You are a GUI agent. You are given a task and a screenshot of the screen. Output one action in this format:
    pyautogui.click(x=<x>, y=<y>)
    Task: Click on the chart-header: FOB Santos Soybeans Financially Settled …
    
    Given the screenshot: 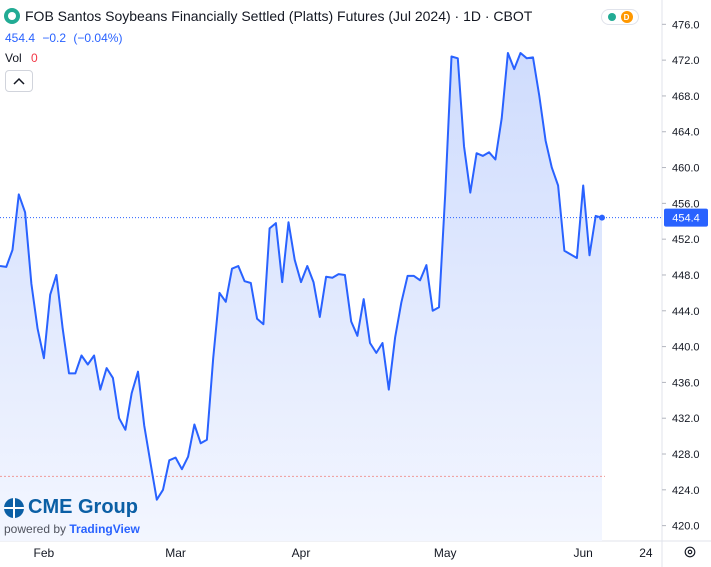 What is the action you would take?
    pyautogui.click(x=268, y=16)
    